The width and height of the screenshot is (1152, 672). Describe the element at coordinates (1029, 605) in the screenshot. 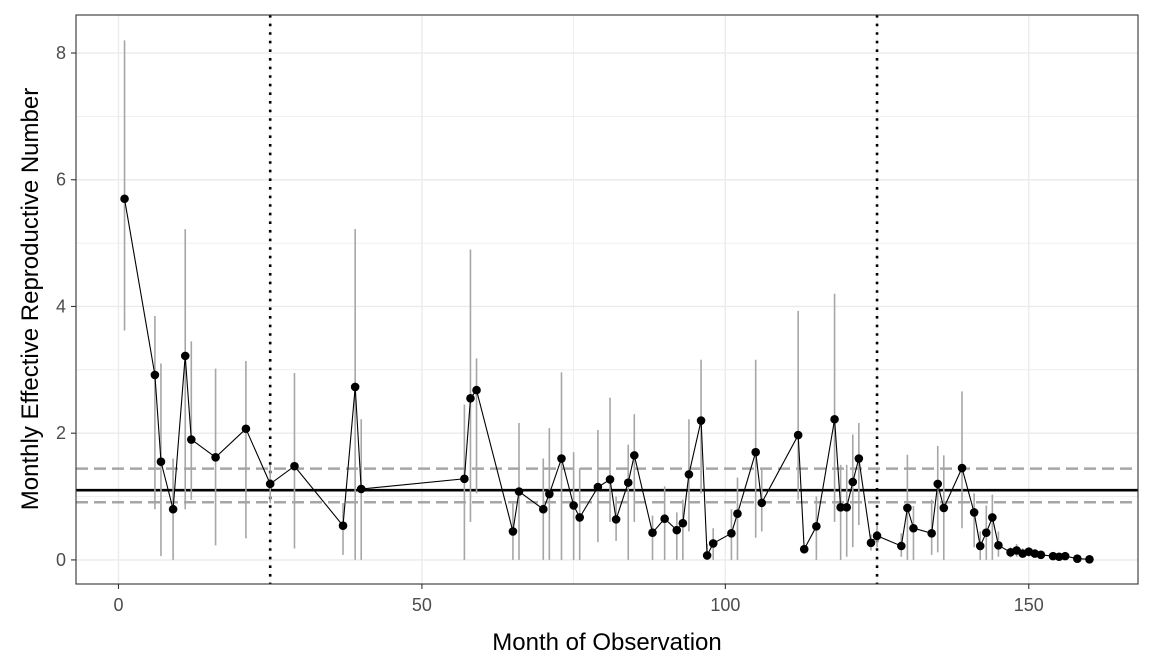

I see `x-tick-label: 150` at that location.